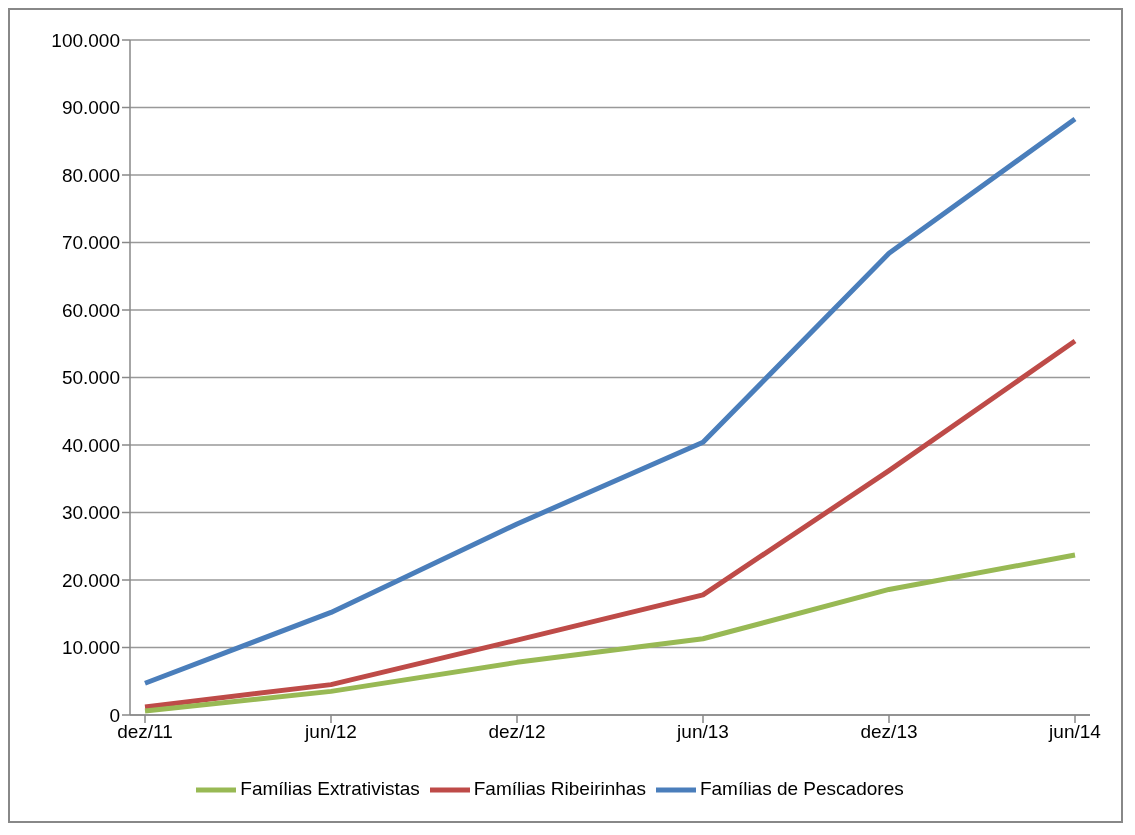 This screenshot has height=835, width=1135. I want to click on y-tick-label: 20.000, so click(90, 580).